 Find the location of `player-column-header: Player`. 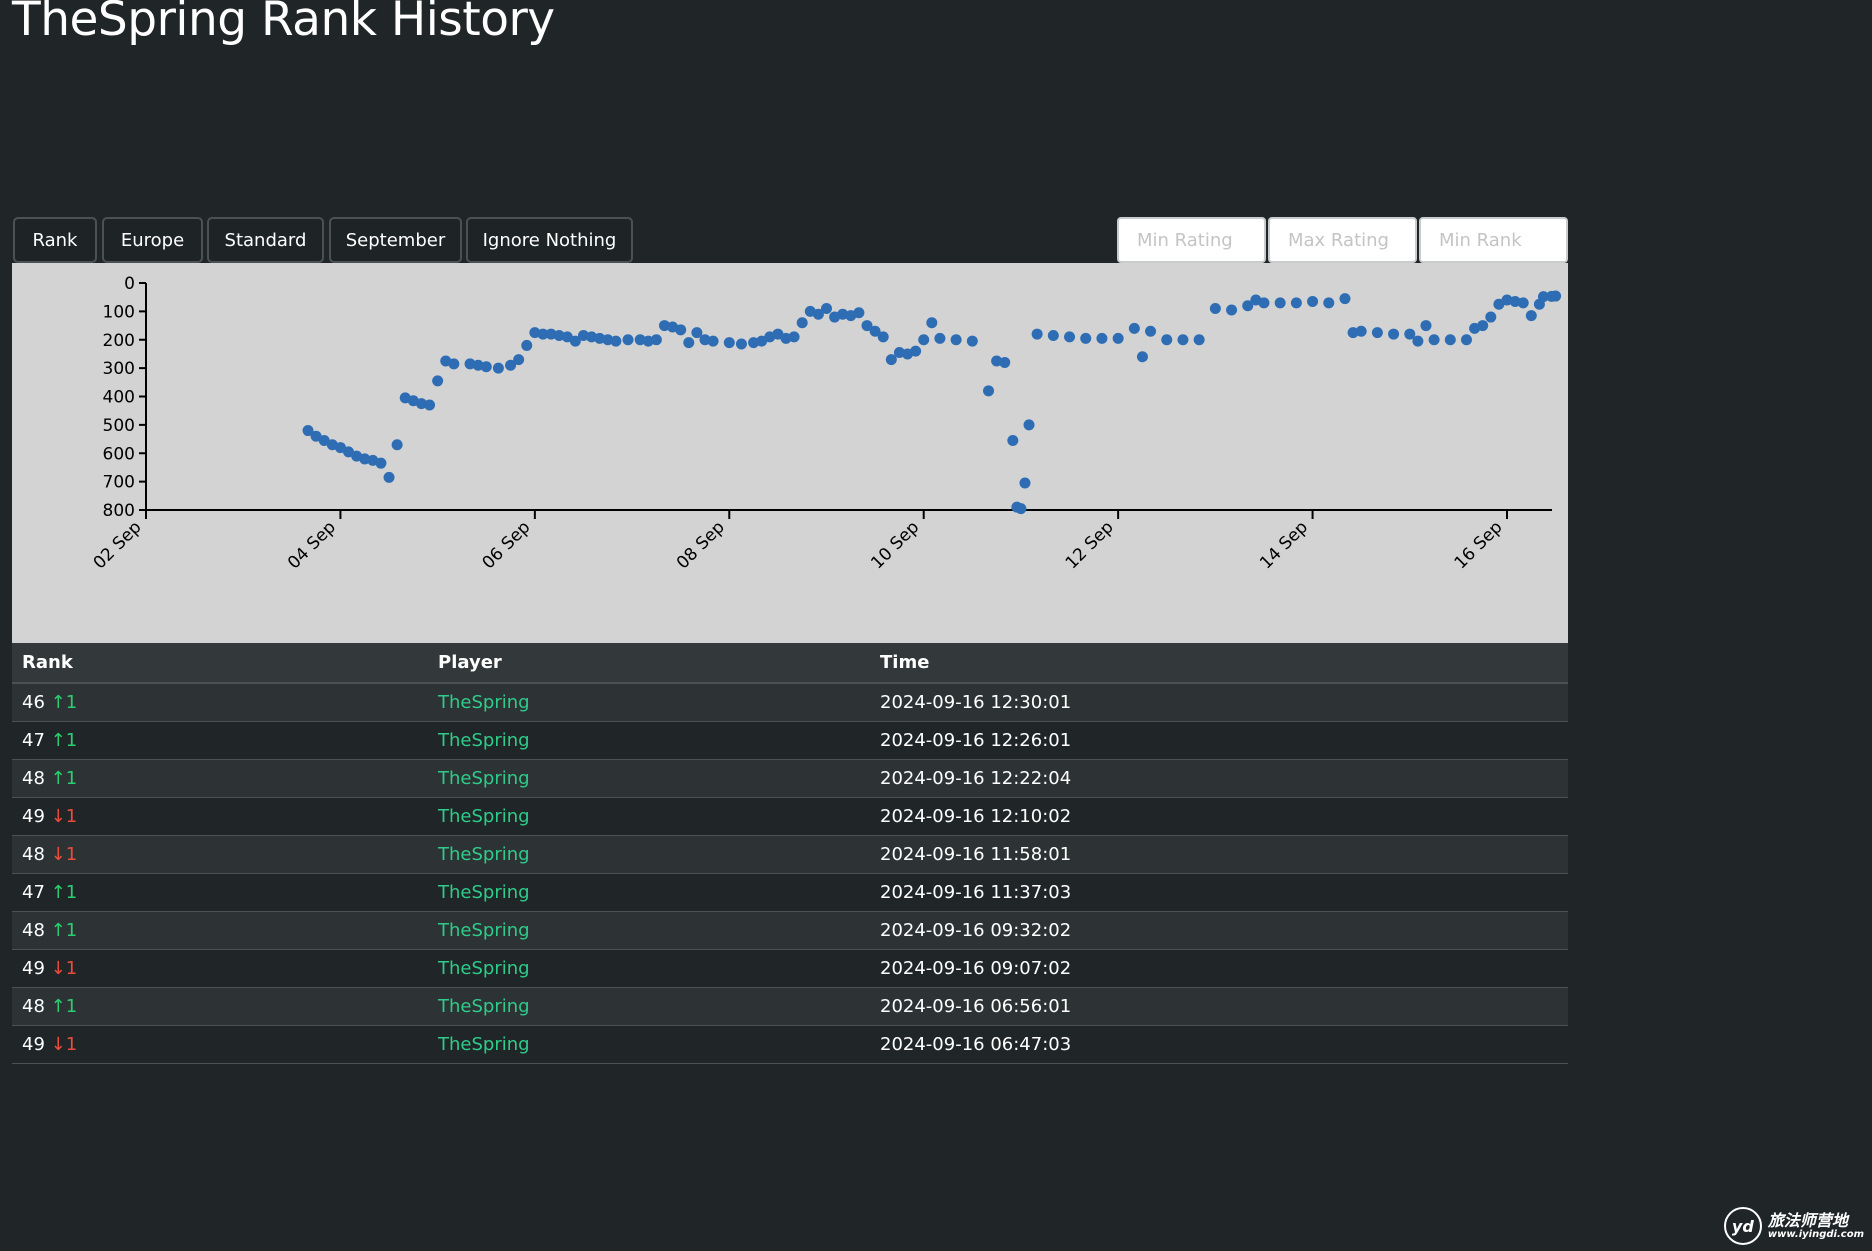

player-column-header: Player is located at coordinates (649, 663).